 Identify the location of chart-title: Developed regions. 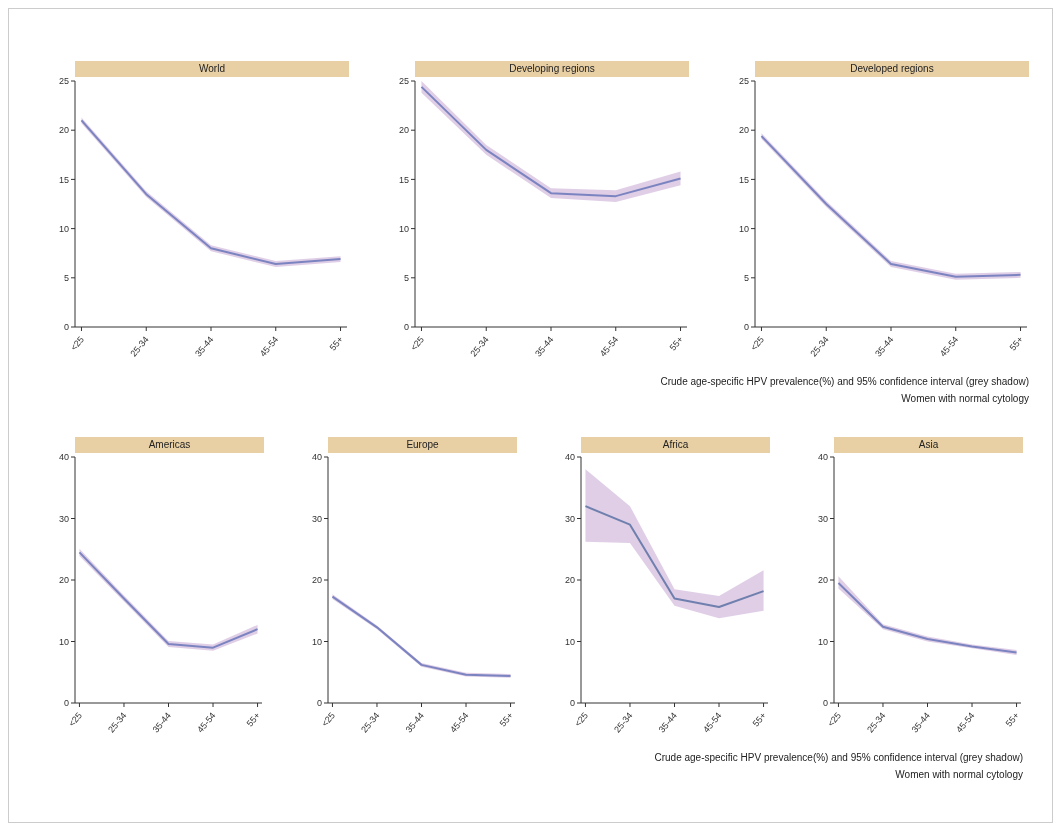
(892, 69).